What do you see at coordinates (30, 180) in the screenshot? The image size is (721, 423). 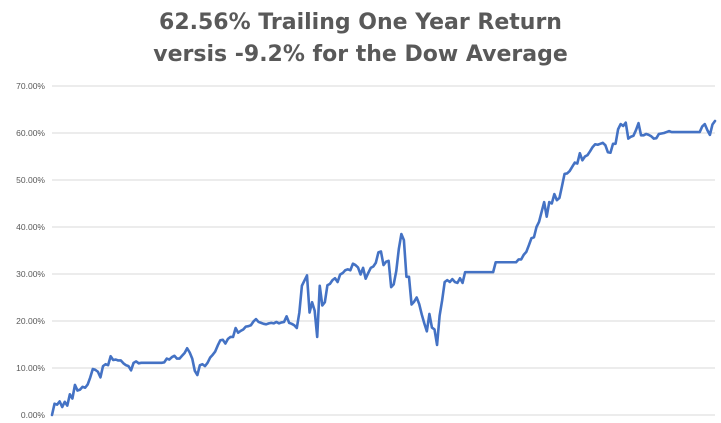 I see `y-tick-label: 50.00%` at bounding box center [30, 180].